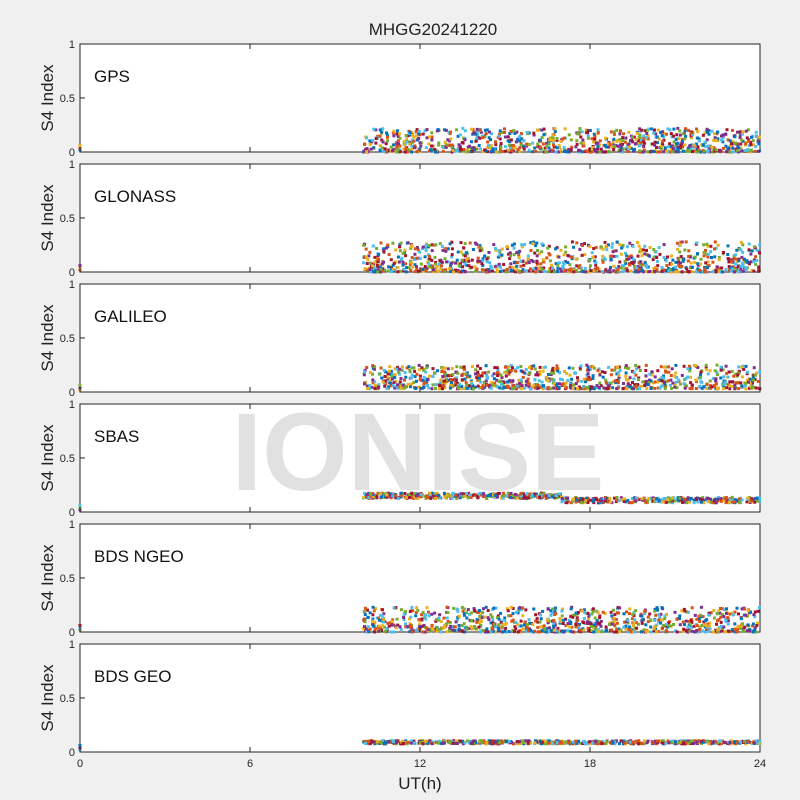 The width and height of the screenshot is (800, 800). Describe the element at coordinates (420, 257) in the screenshot. I see `scatter-points` at that location.